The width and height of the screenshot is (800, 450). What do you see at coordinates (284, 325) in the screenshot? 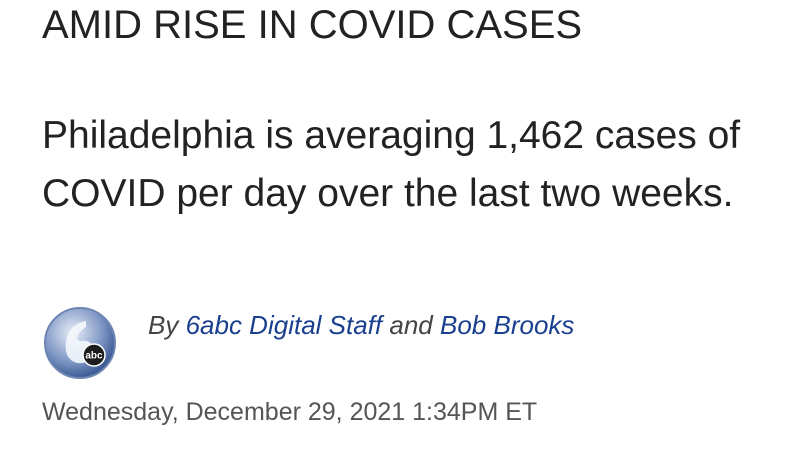
I see `author-link: 6abc Digital Staff` at bounding box center [284, 325].